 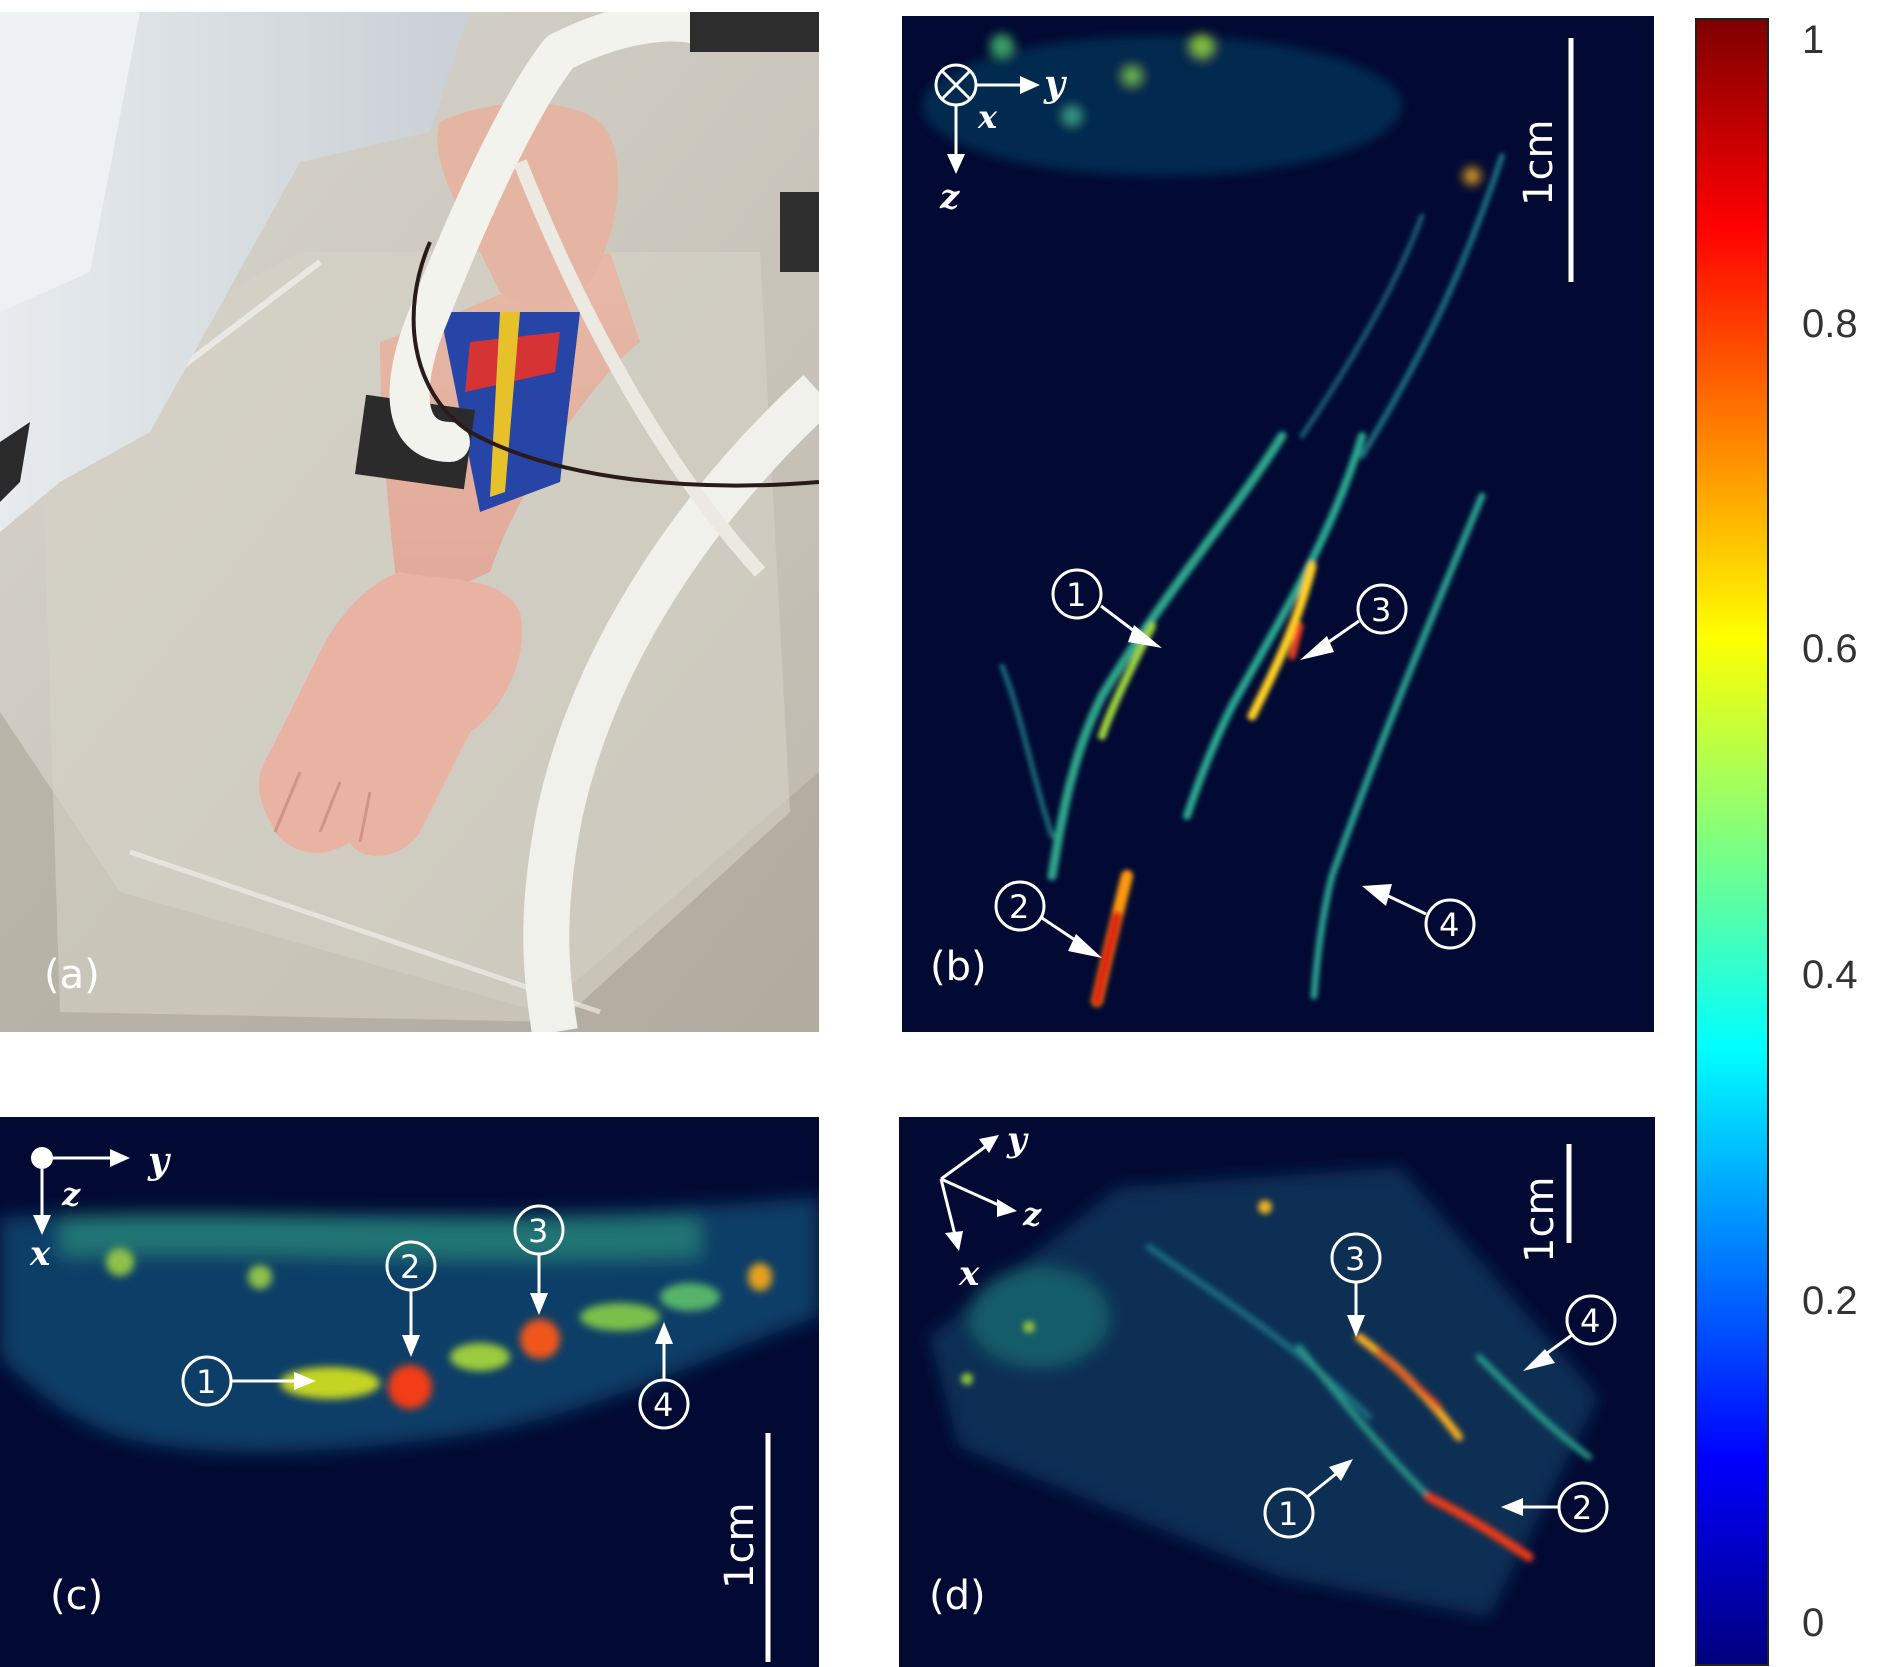 I want to click on colorbar-tick-0.6: 0.6, so click(x=1830, y=649).